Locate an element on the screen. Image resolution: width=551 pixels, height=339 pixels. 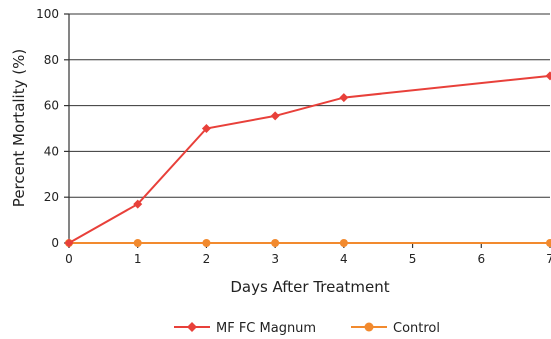
x-tick-label: 6 is located at coordinates (481, 259).